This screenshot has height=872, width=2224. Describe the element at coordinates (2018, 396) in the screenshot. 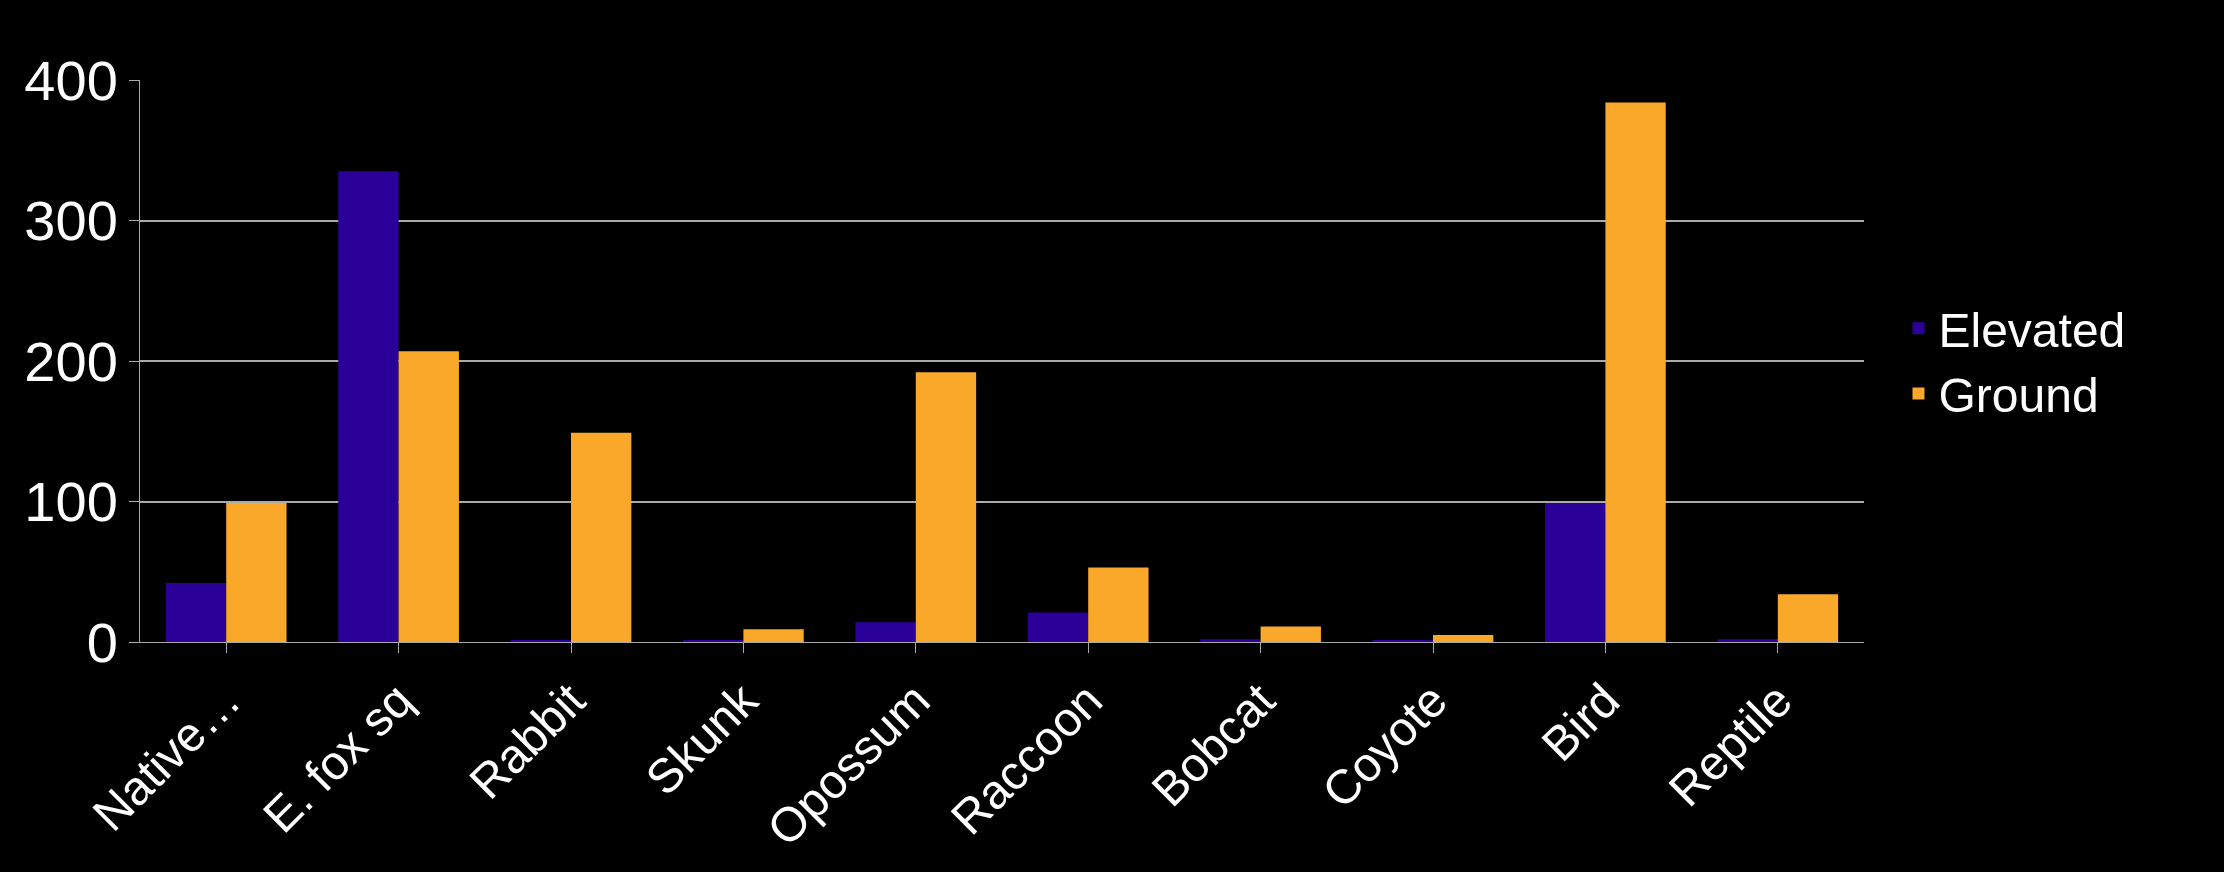

I see `legend-label: Ground` at that location.